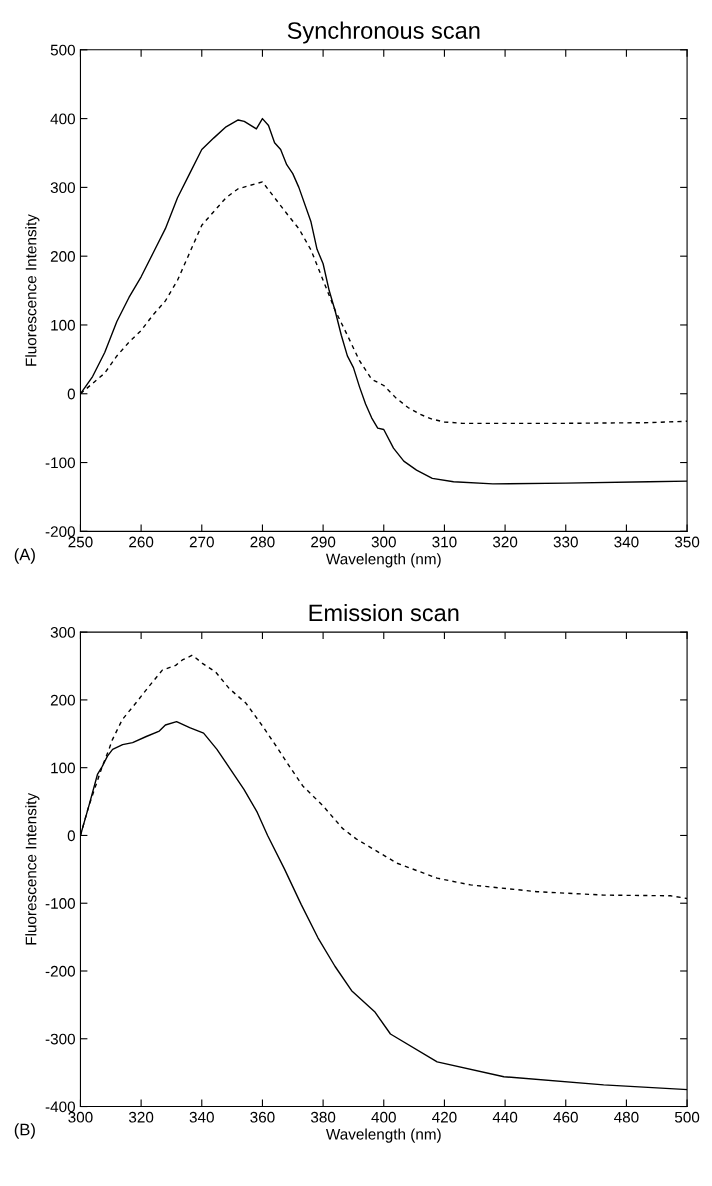  I want to click on x-tick-label: 380, so click(323, 1117).